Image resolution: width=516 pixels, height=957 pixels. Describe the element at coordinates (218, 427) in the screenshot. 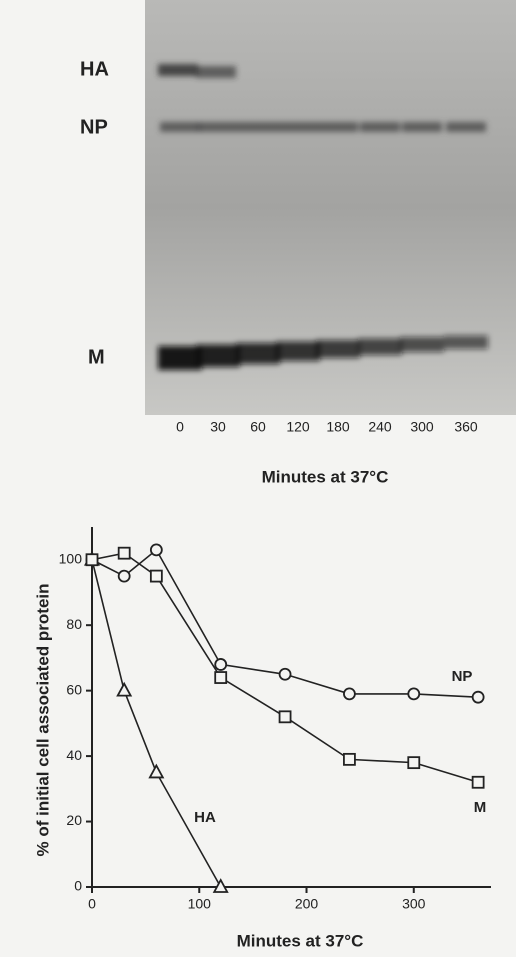

I see `lane-label: 30` at that location.